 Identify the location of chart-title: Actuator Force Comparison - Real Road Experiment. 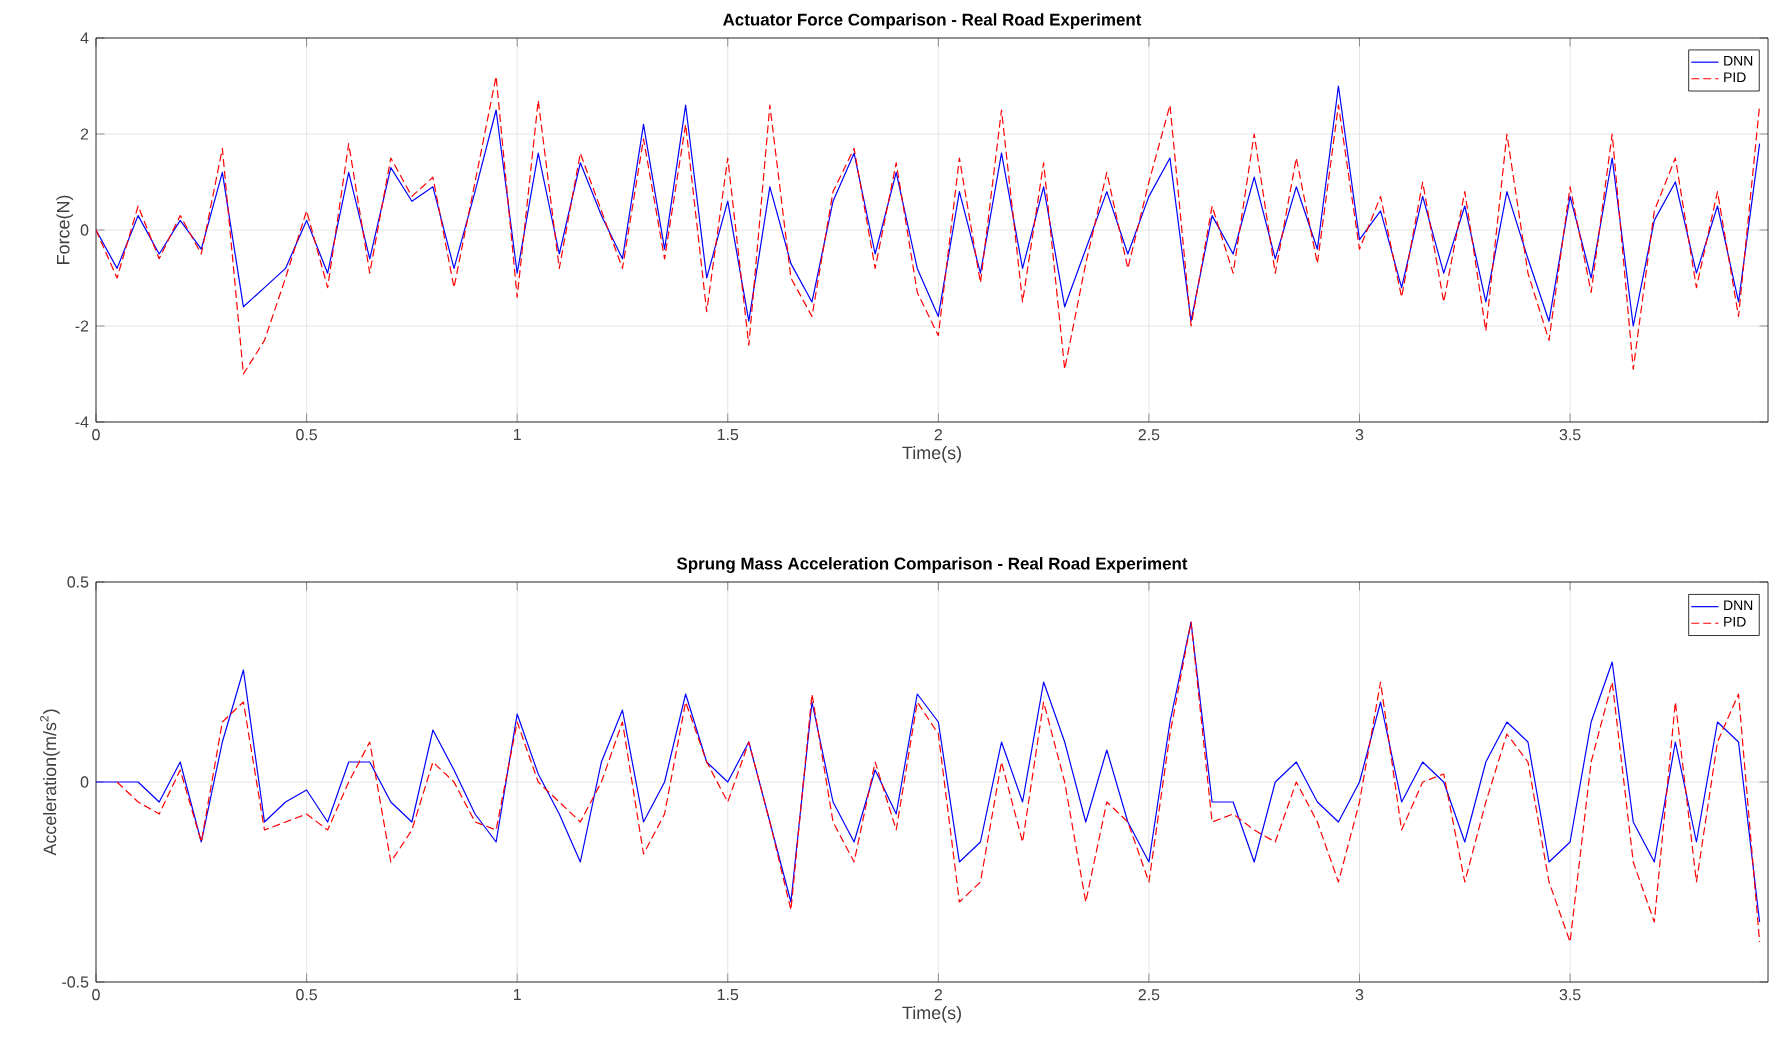
(932, 21).